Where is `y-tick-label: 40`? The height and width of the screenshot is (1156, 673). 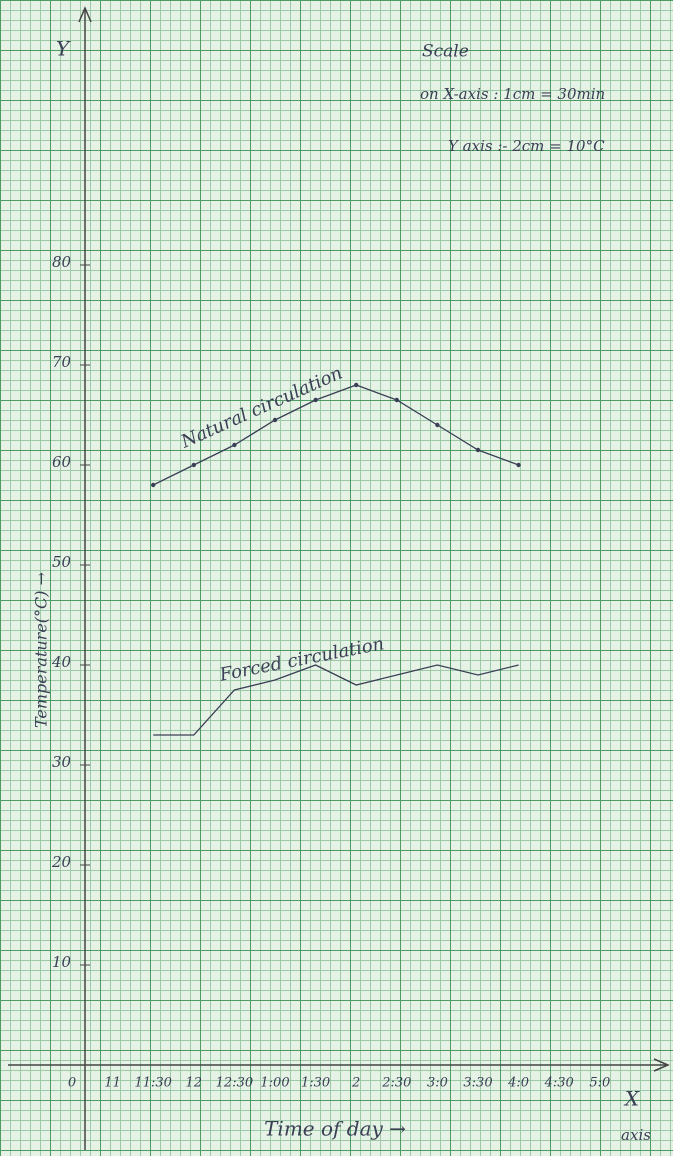
y-tick-label: 40 is located at coordinates (61, 662).